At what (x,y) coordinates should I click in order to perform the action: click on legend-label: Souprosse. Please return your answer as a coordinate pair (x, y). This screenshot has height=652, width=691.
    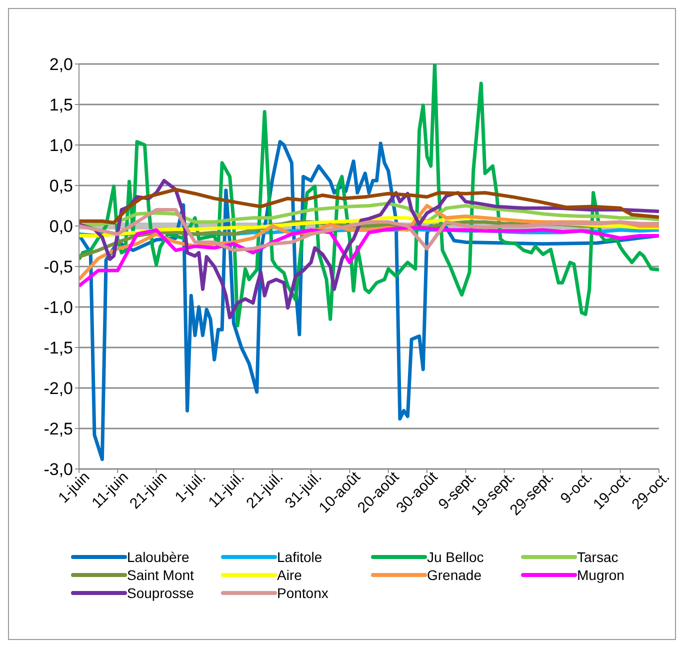
    Looking at the image, I should click on (160, 593).